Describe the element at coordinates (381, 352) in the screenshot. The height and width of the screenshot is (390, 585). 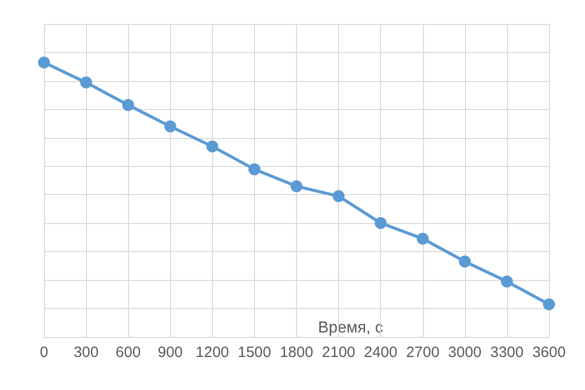
I see `x-tick-label: 2400` at that location.